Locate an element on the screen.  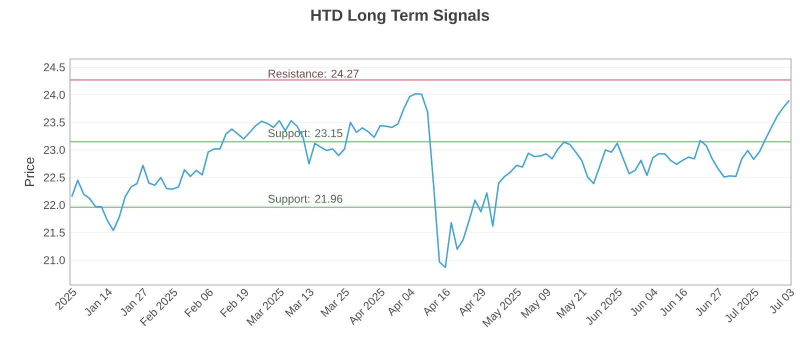
ref-line-label: Support: 21.96 is located at coordinates (305, 200).